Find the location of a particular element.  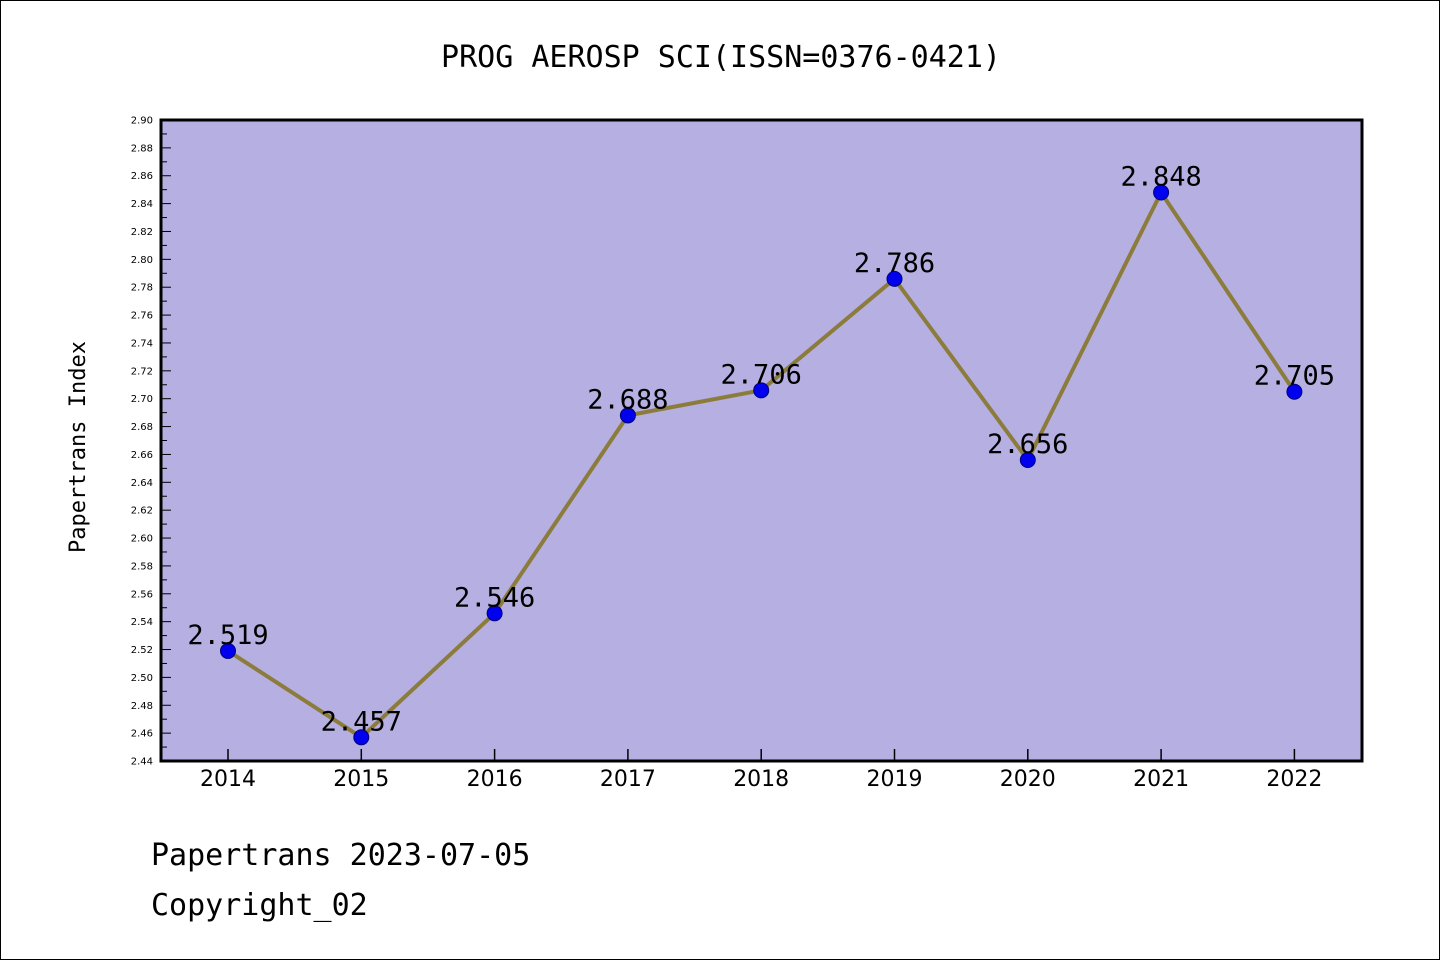

x-tick-label: 2018 is located at coordinates (761, 779).